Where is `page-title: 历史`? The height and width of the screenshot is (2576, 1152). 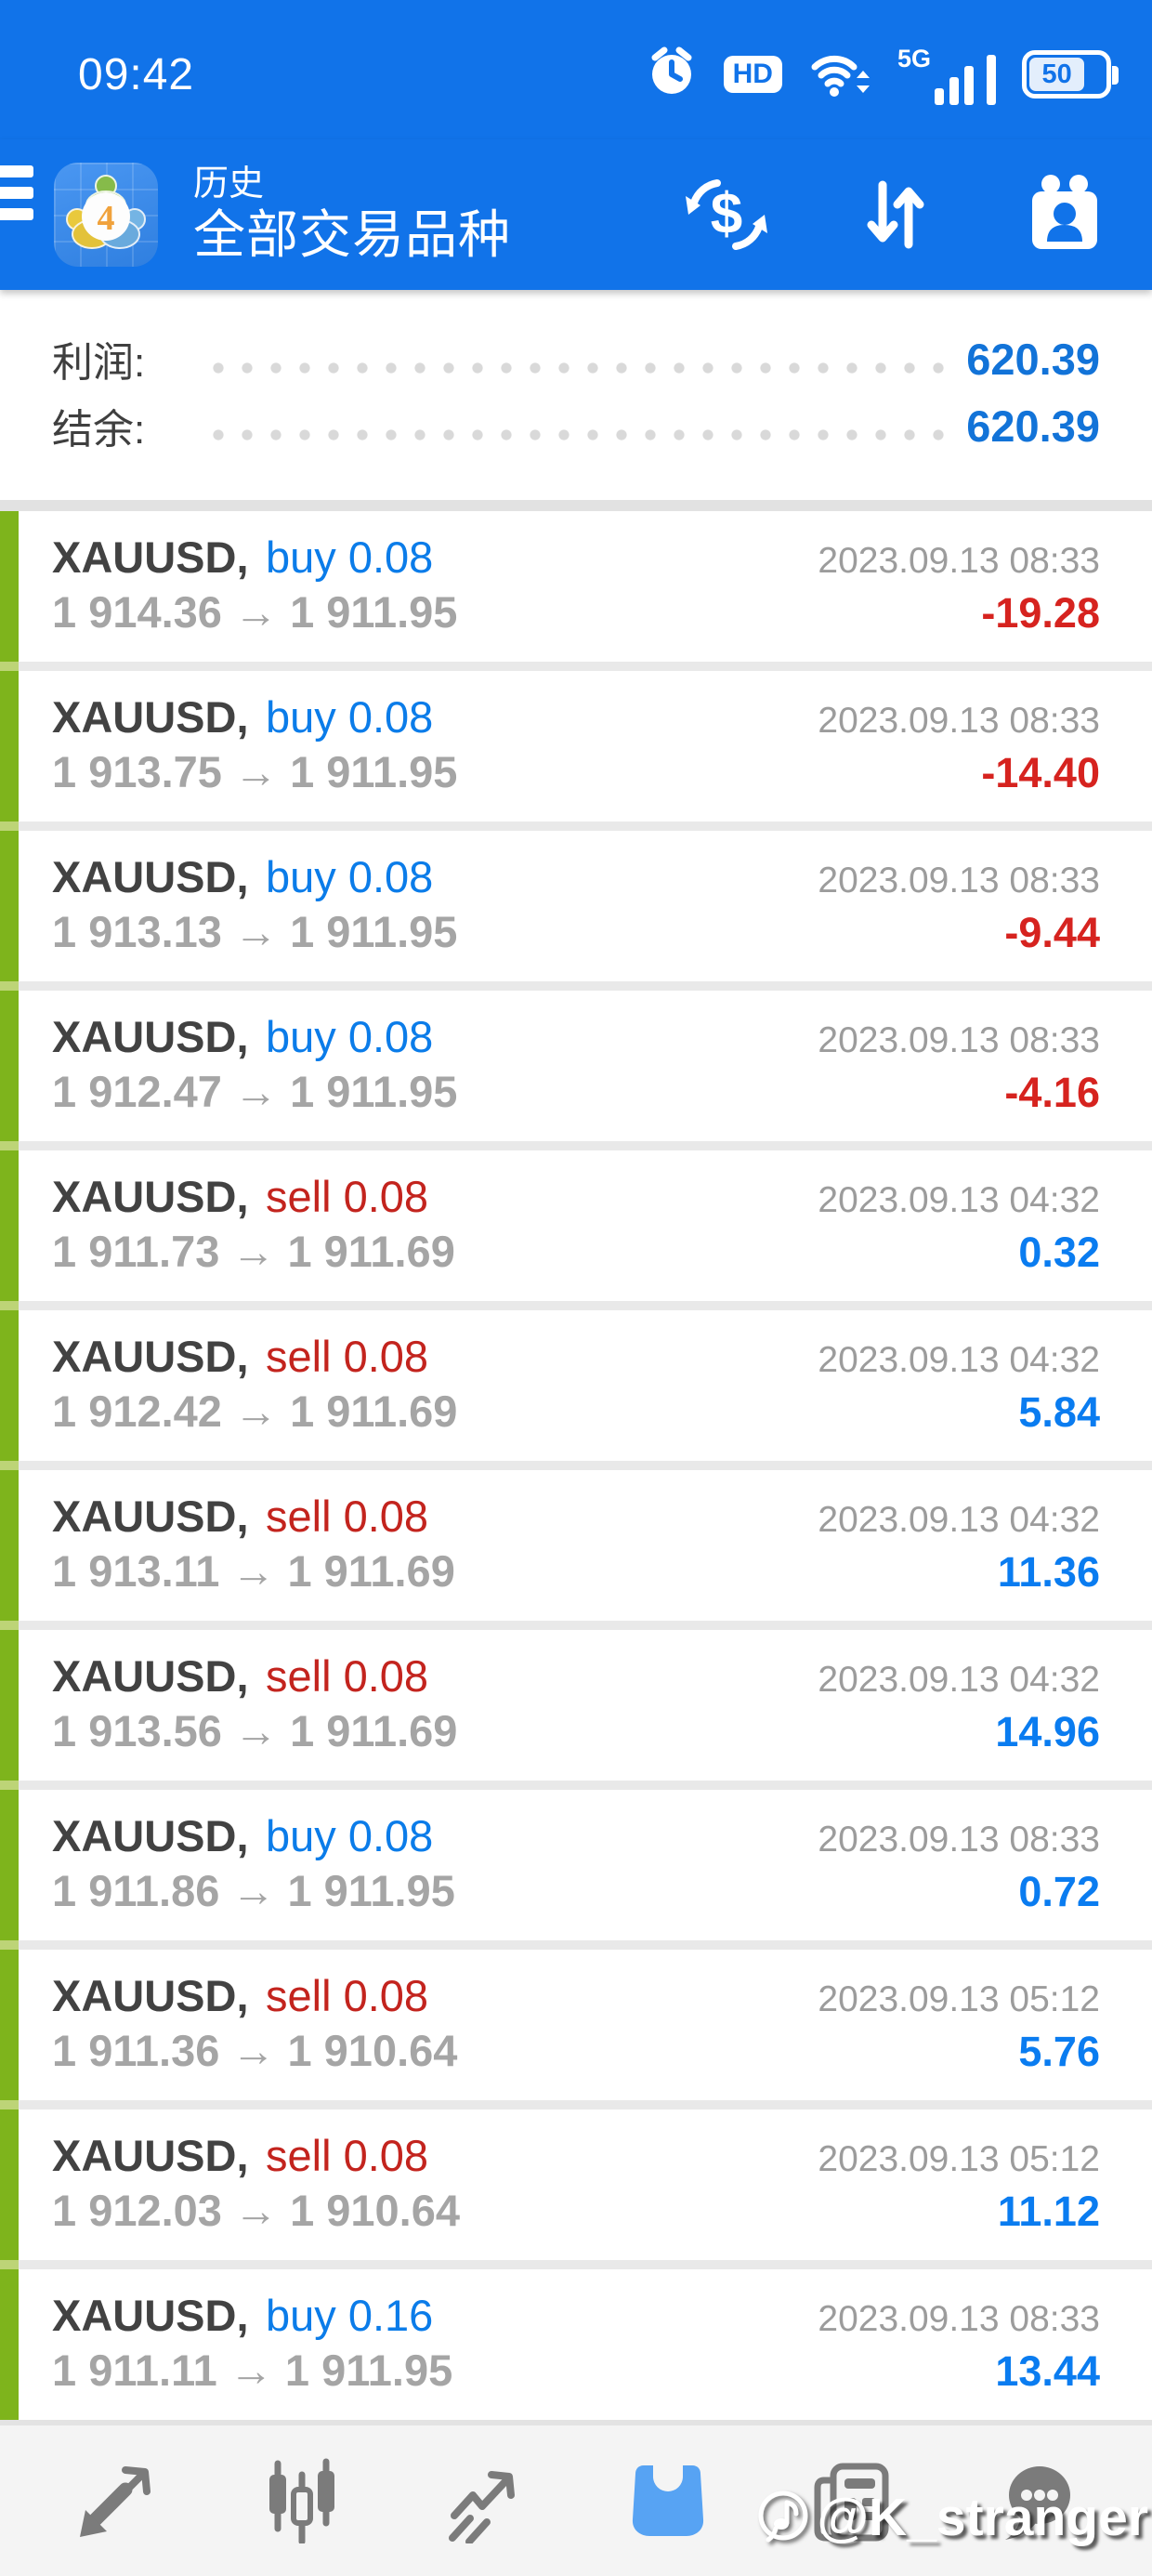 page-title: 历史 is located at coordinates (229, 184).